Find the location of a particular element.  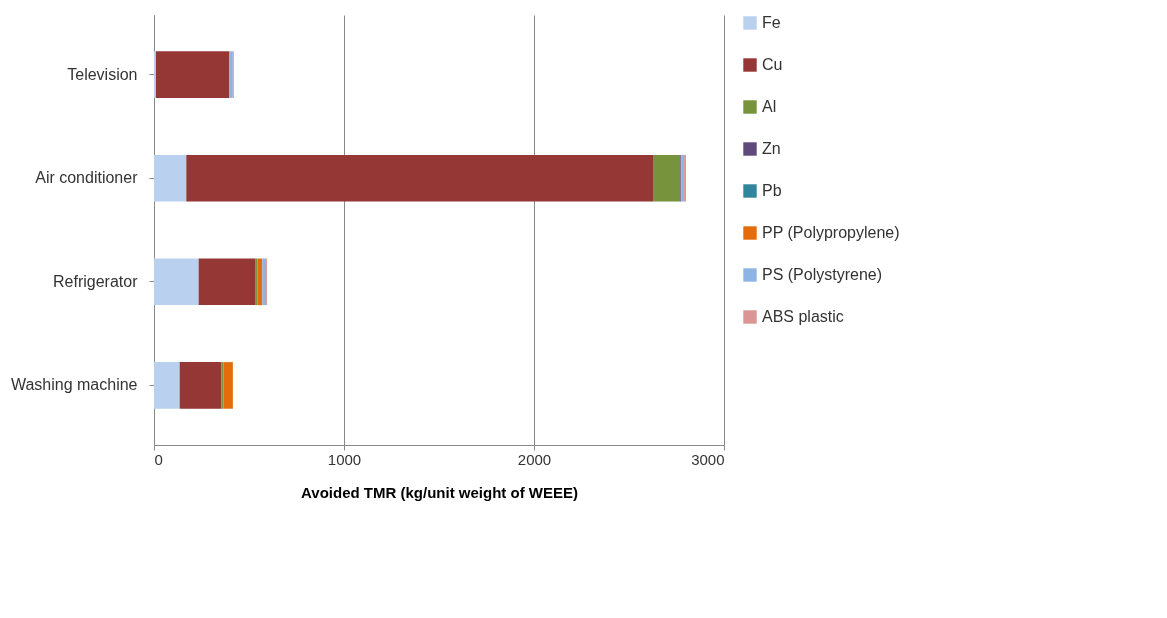

x-tick-label: 1000 is located at coordinates (344, 459).